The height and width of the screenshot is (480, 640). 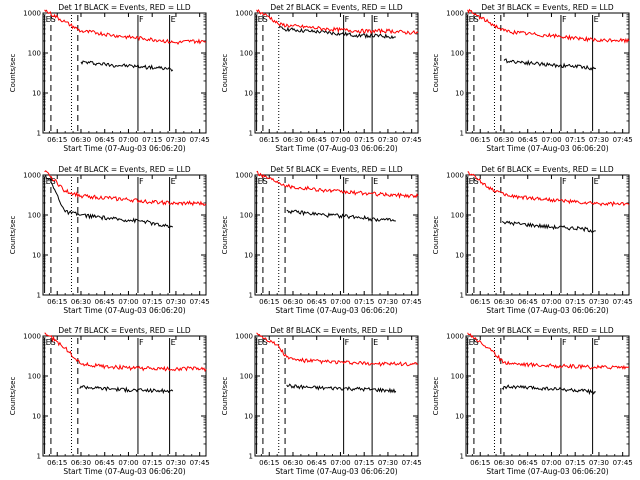 I want to click on panel-title: Det 4f BLACK = Events, RED = LLD, so click(x=124, y=169).